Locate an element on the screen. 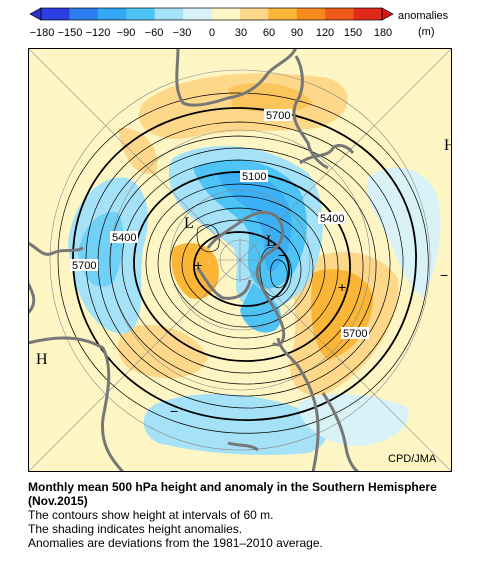 The width and height of the screenshot is (480, 570). colorbar-graphic is located at coordinates (211, 14).